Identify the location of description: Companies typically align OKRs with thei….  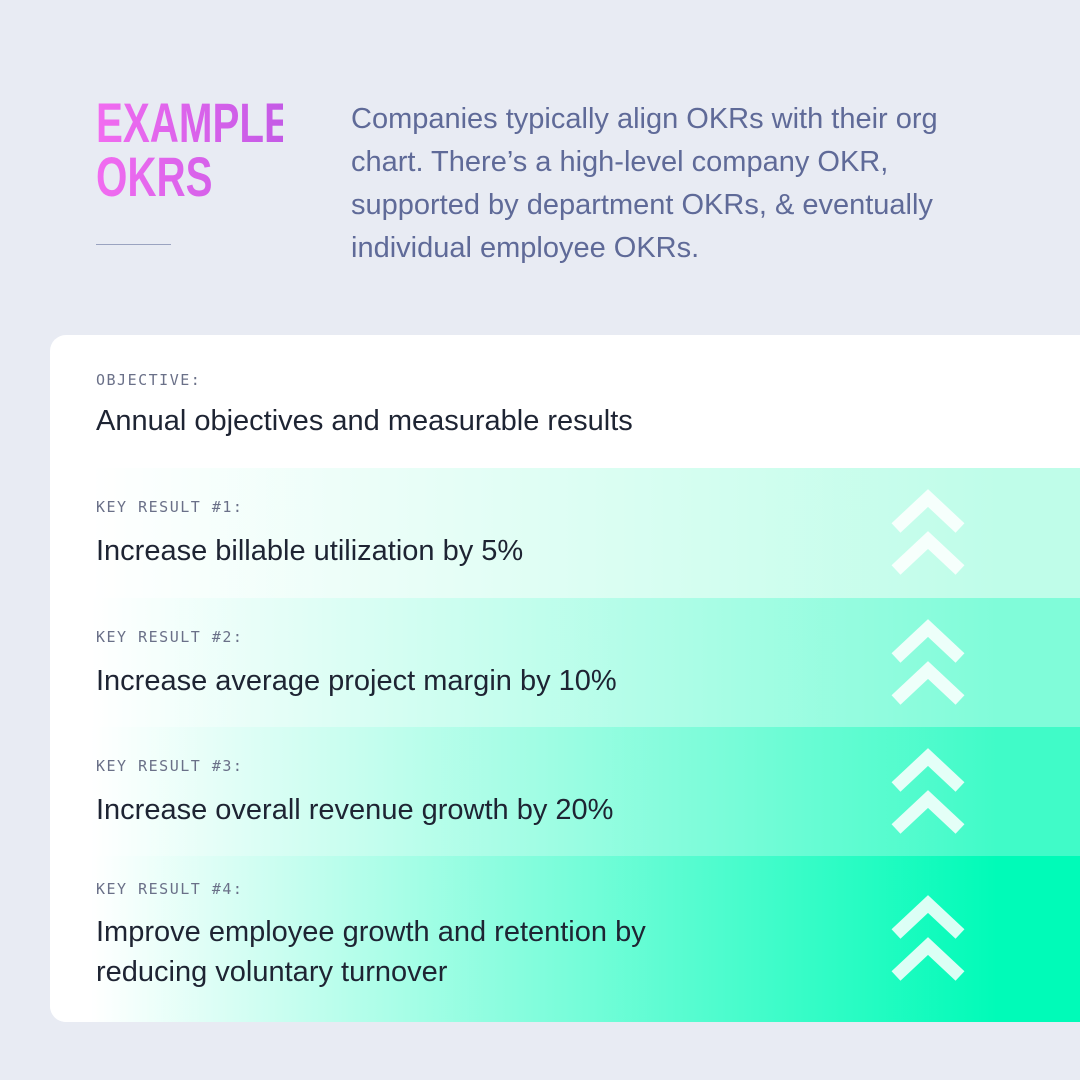
(644, 183).